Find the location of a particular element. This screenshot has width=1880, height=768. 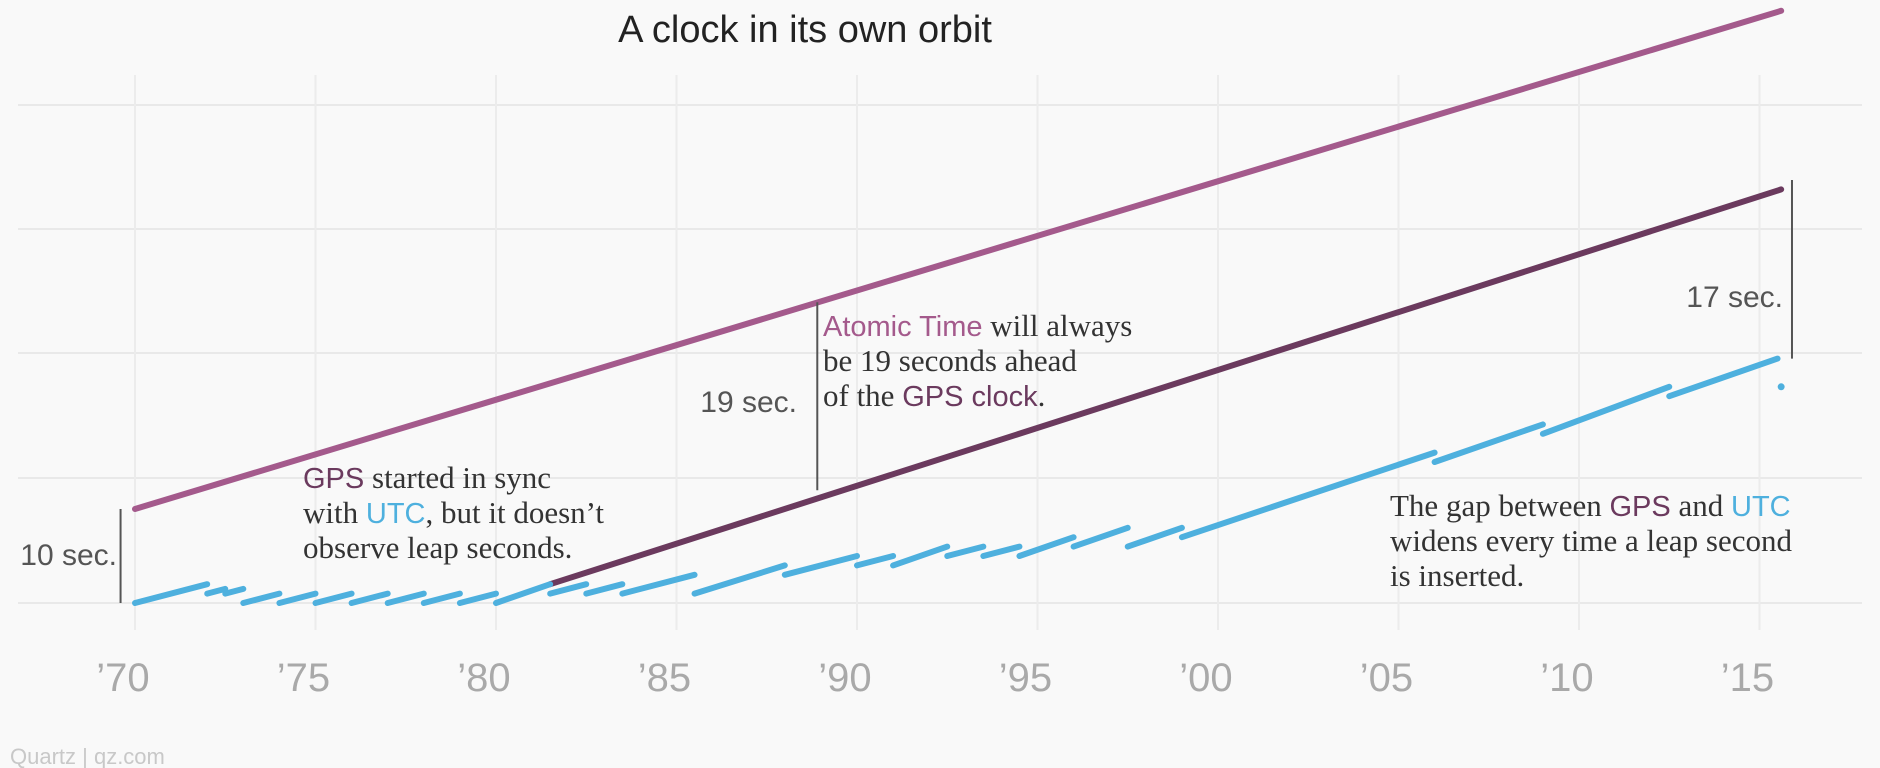

chart-title: A clock in its own orbit is located at coordinates (805, 30).